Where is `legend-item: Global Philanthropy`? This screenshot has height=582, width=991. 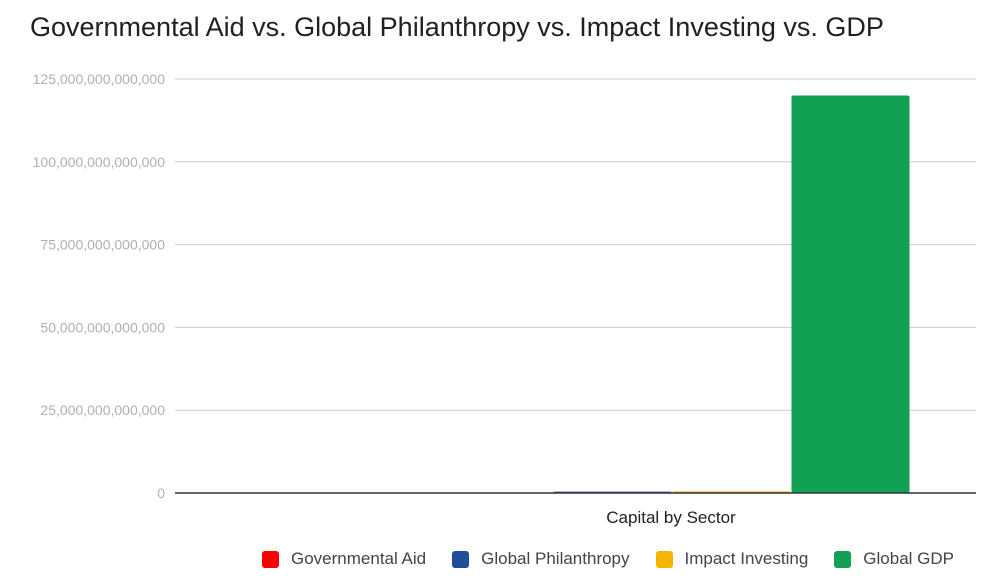
legend-item: Global Philanthropy is located at coordinates (541, 559).